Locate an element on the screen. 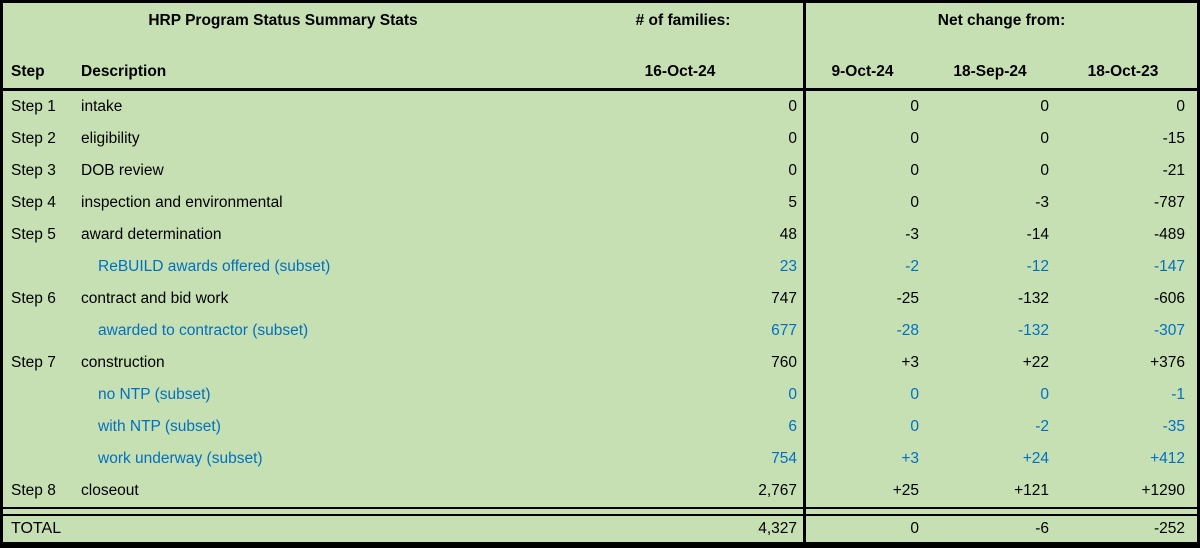 This screenshot has width=1200, height=548. change-since-18-sep: +22 is located at coordinates (1035, 362).